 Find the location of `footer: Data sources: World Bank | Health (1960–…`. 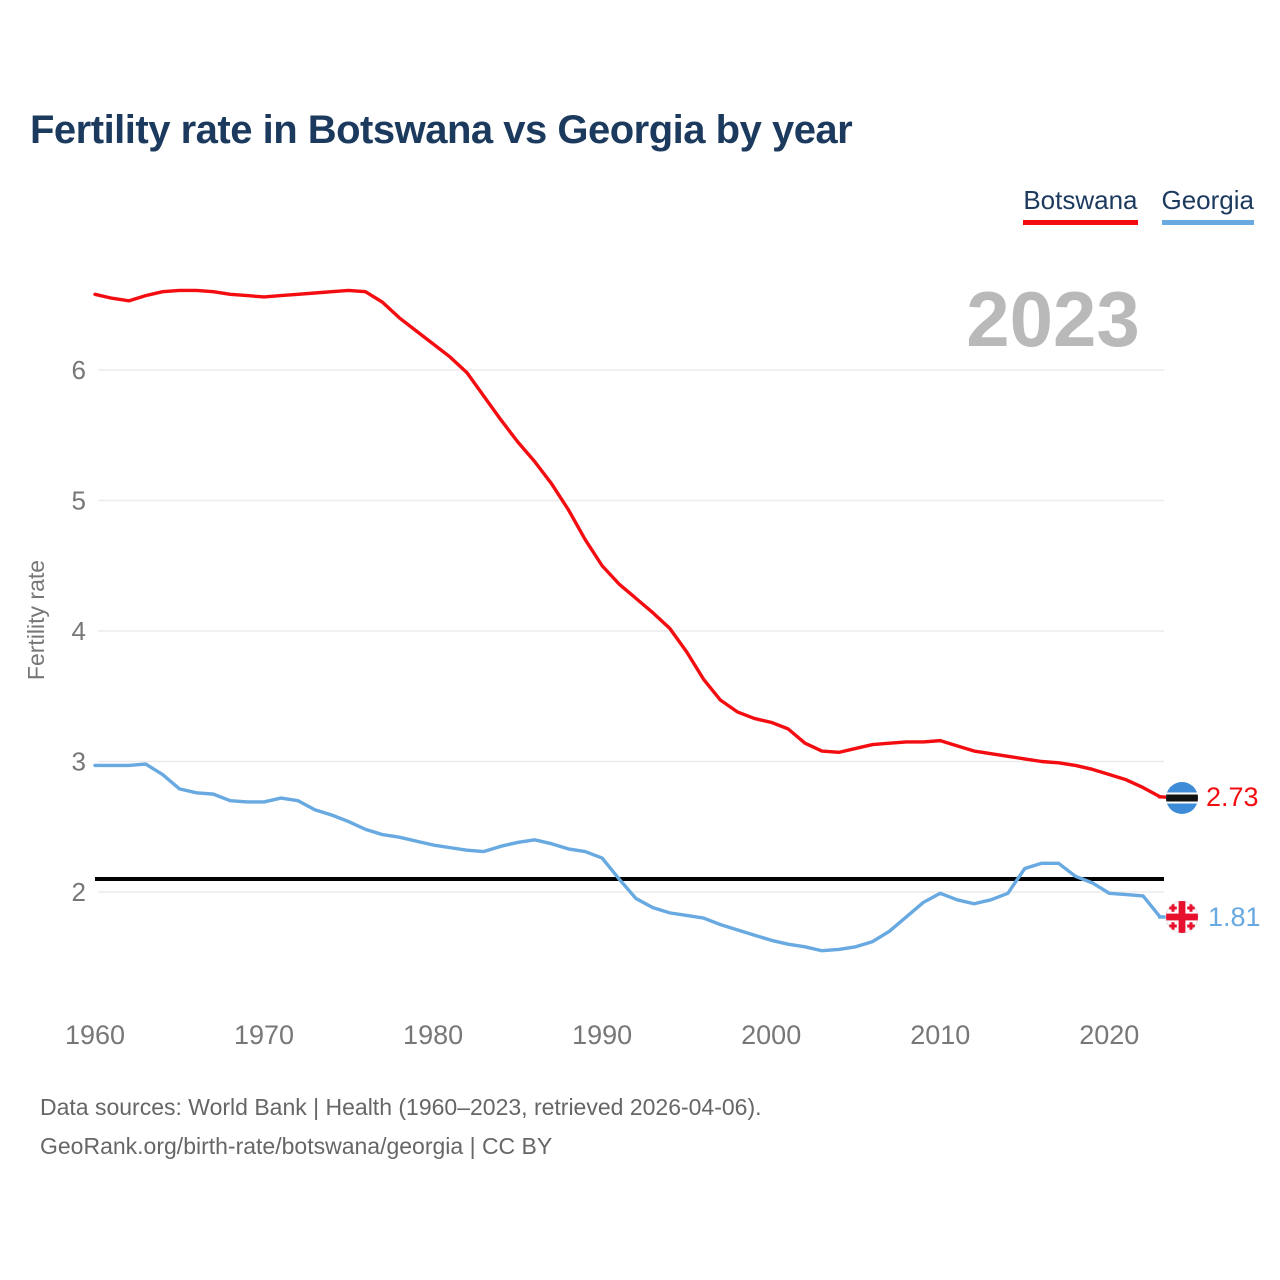

footer: Data sources: World Bank | Health (1960–… is located at coordinates (401, 1127).